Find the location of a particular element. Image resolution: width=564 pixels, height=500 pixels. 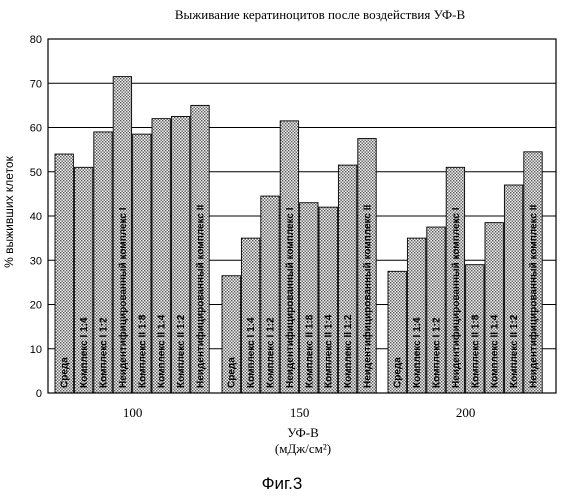

x-axis-label: УФ-В is located at coordinates (303, 432).